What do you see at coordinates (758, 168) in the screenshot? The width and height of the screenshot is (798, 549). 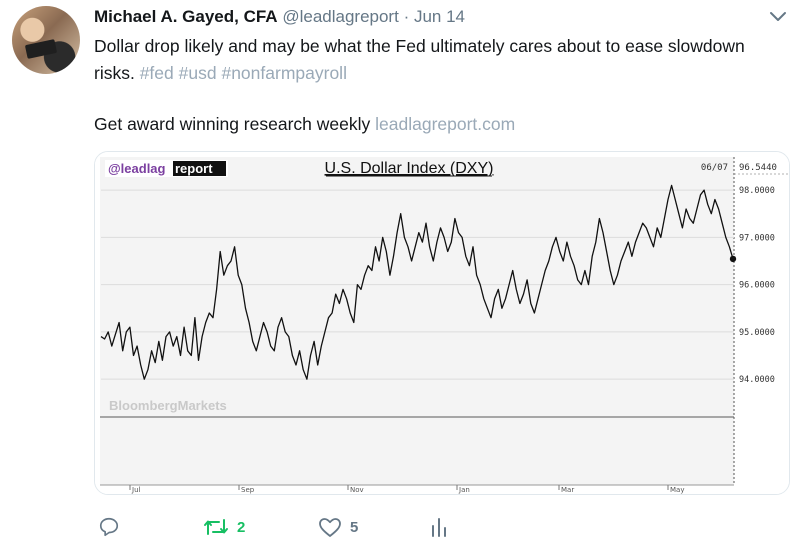 I see `chart-last-value: 96.5440` at bounding box center [758, 168].